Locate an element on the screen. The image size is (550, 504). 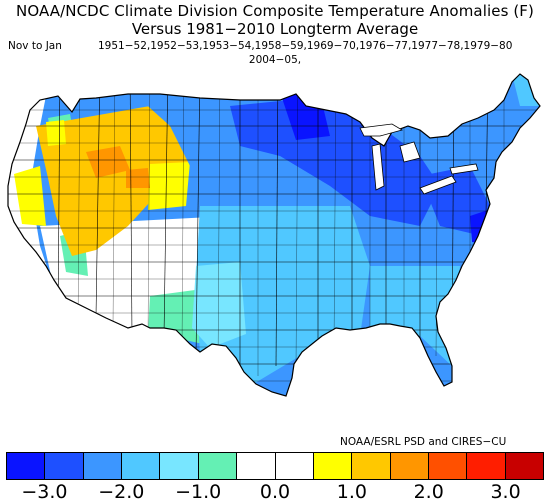
colorbar-tick-label: 1.0 is located at coordinates (351, 492).